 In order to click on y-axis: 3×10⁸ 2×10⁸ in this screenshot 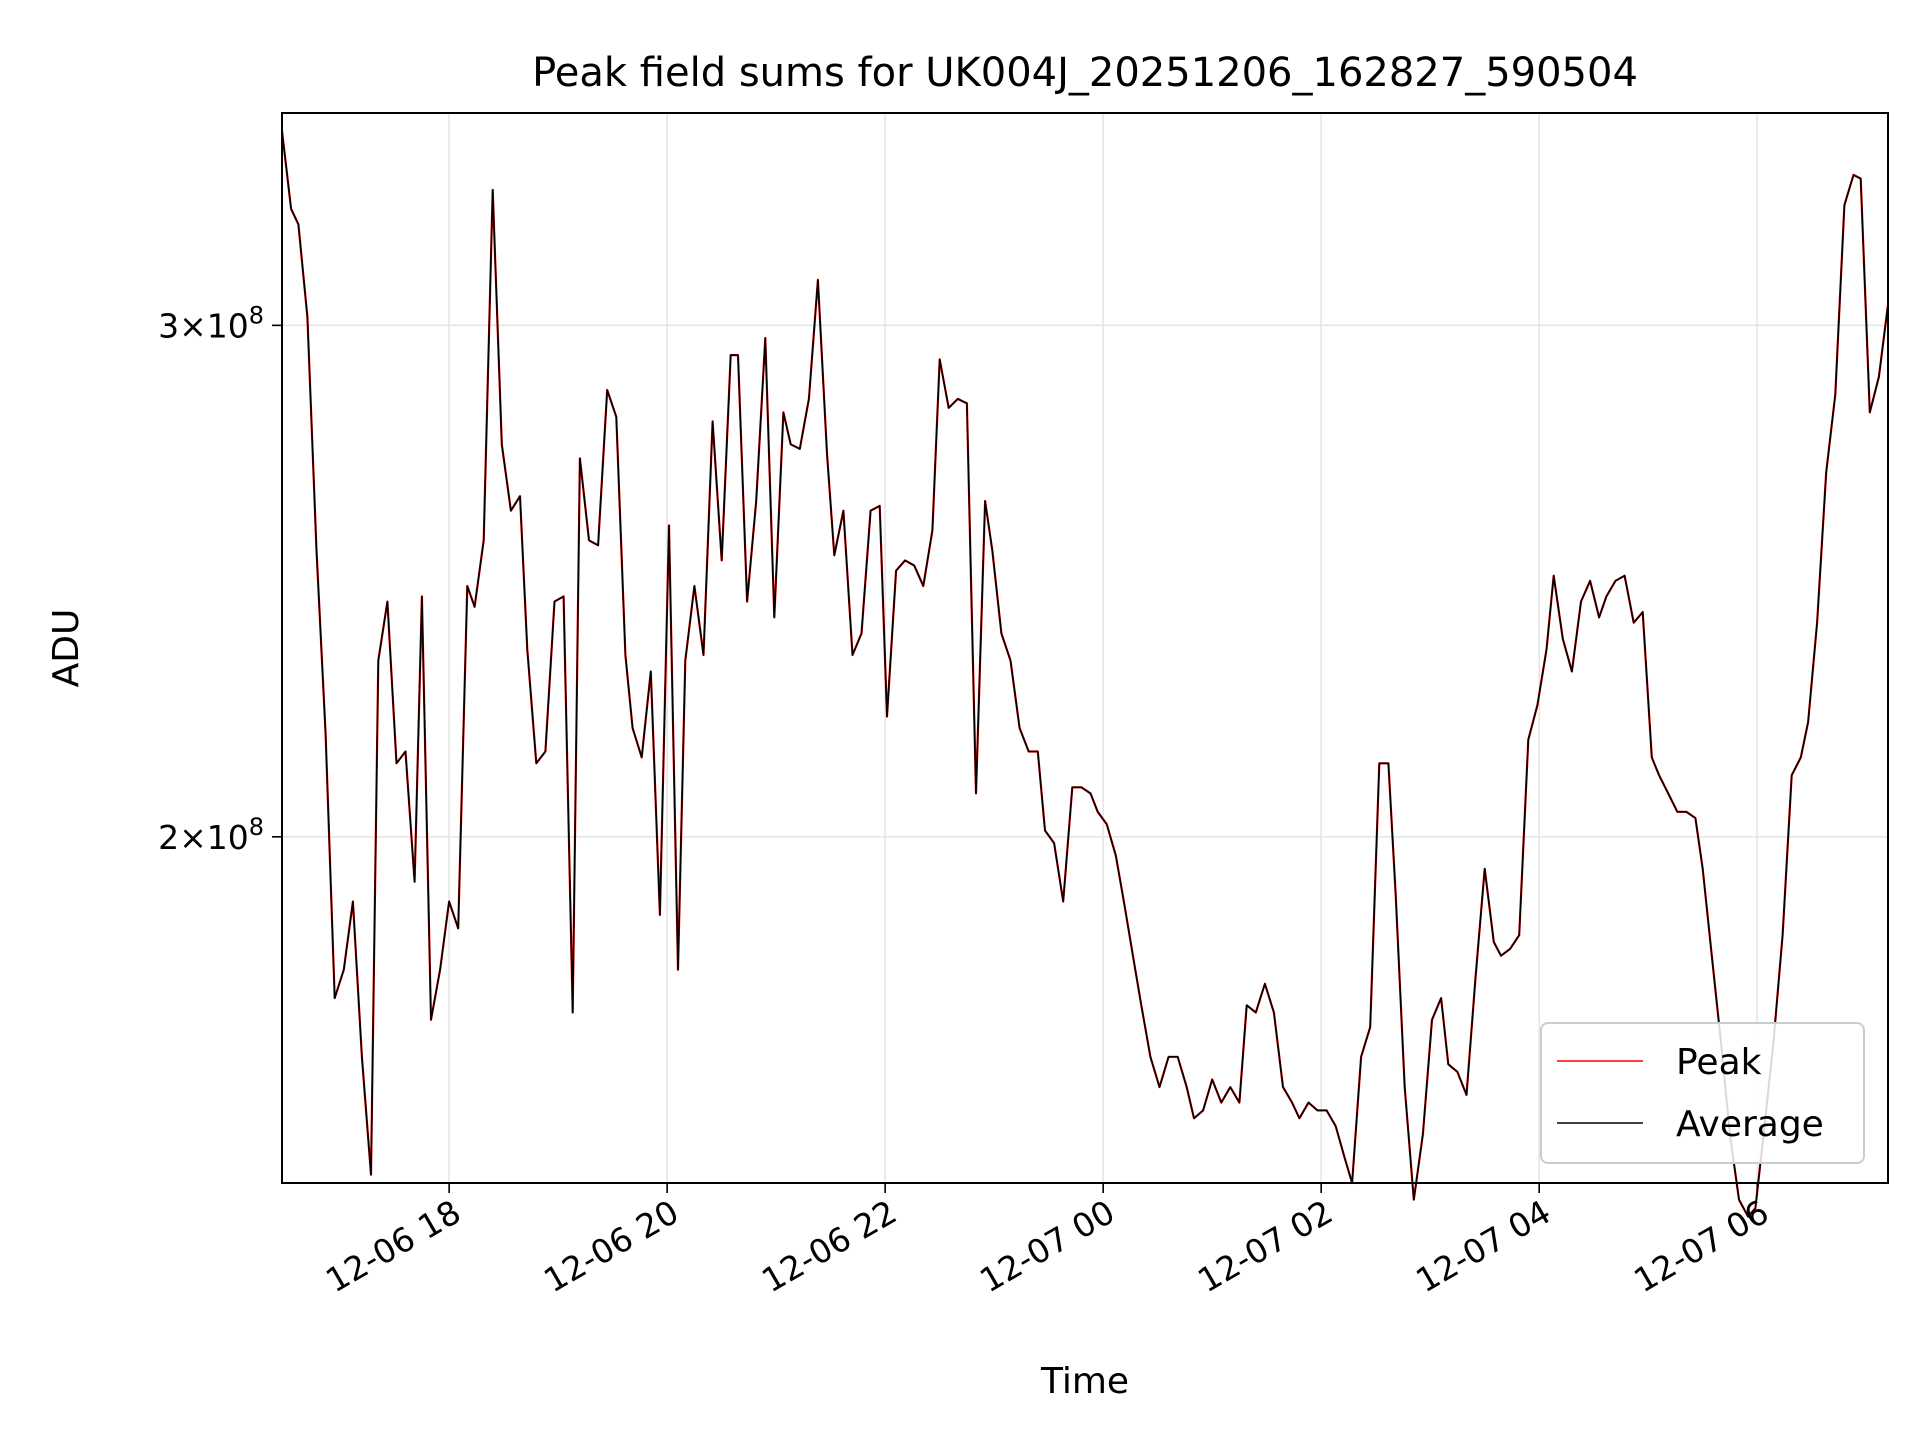, I will do `click(220, 579)`.